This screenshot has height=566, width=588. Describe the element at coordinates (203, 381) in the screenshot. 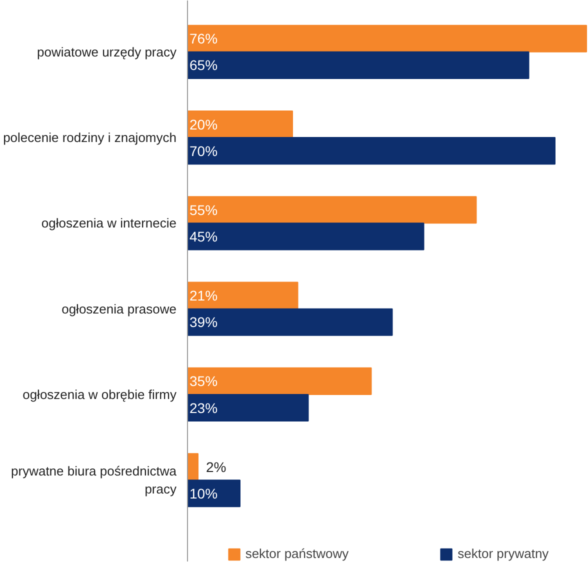

I see `data-label: 35%` at that location.